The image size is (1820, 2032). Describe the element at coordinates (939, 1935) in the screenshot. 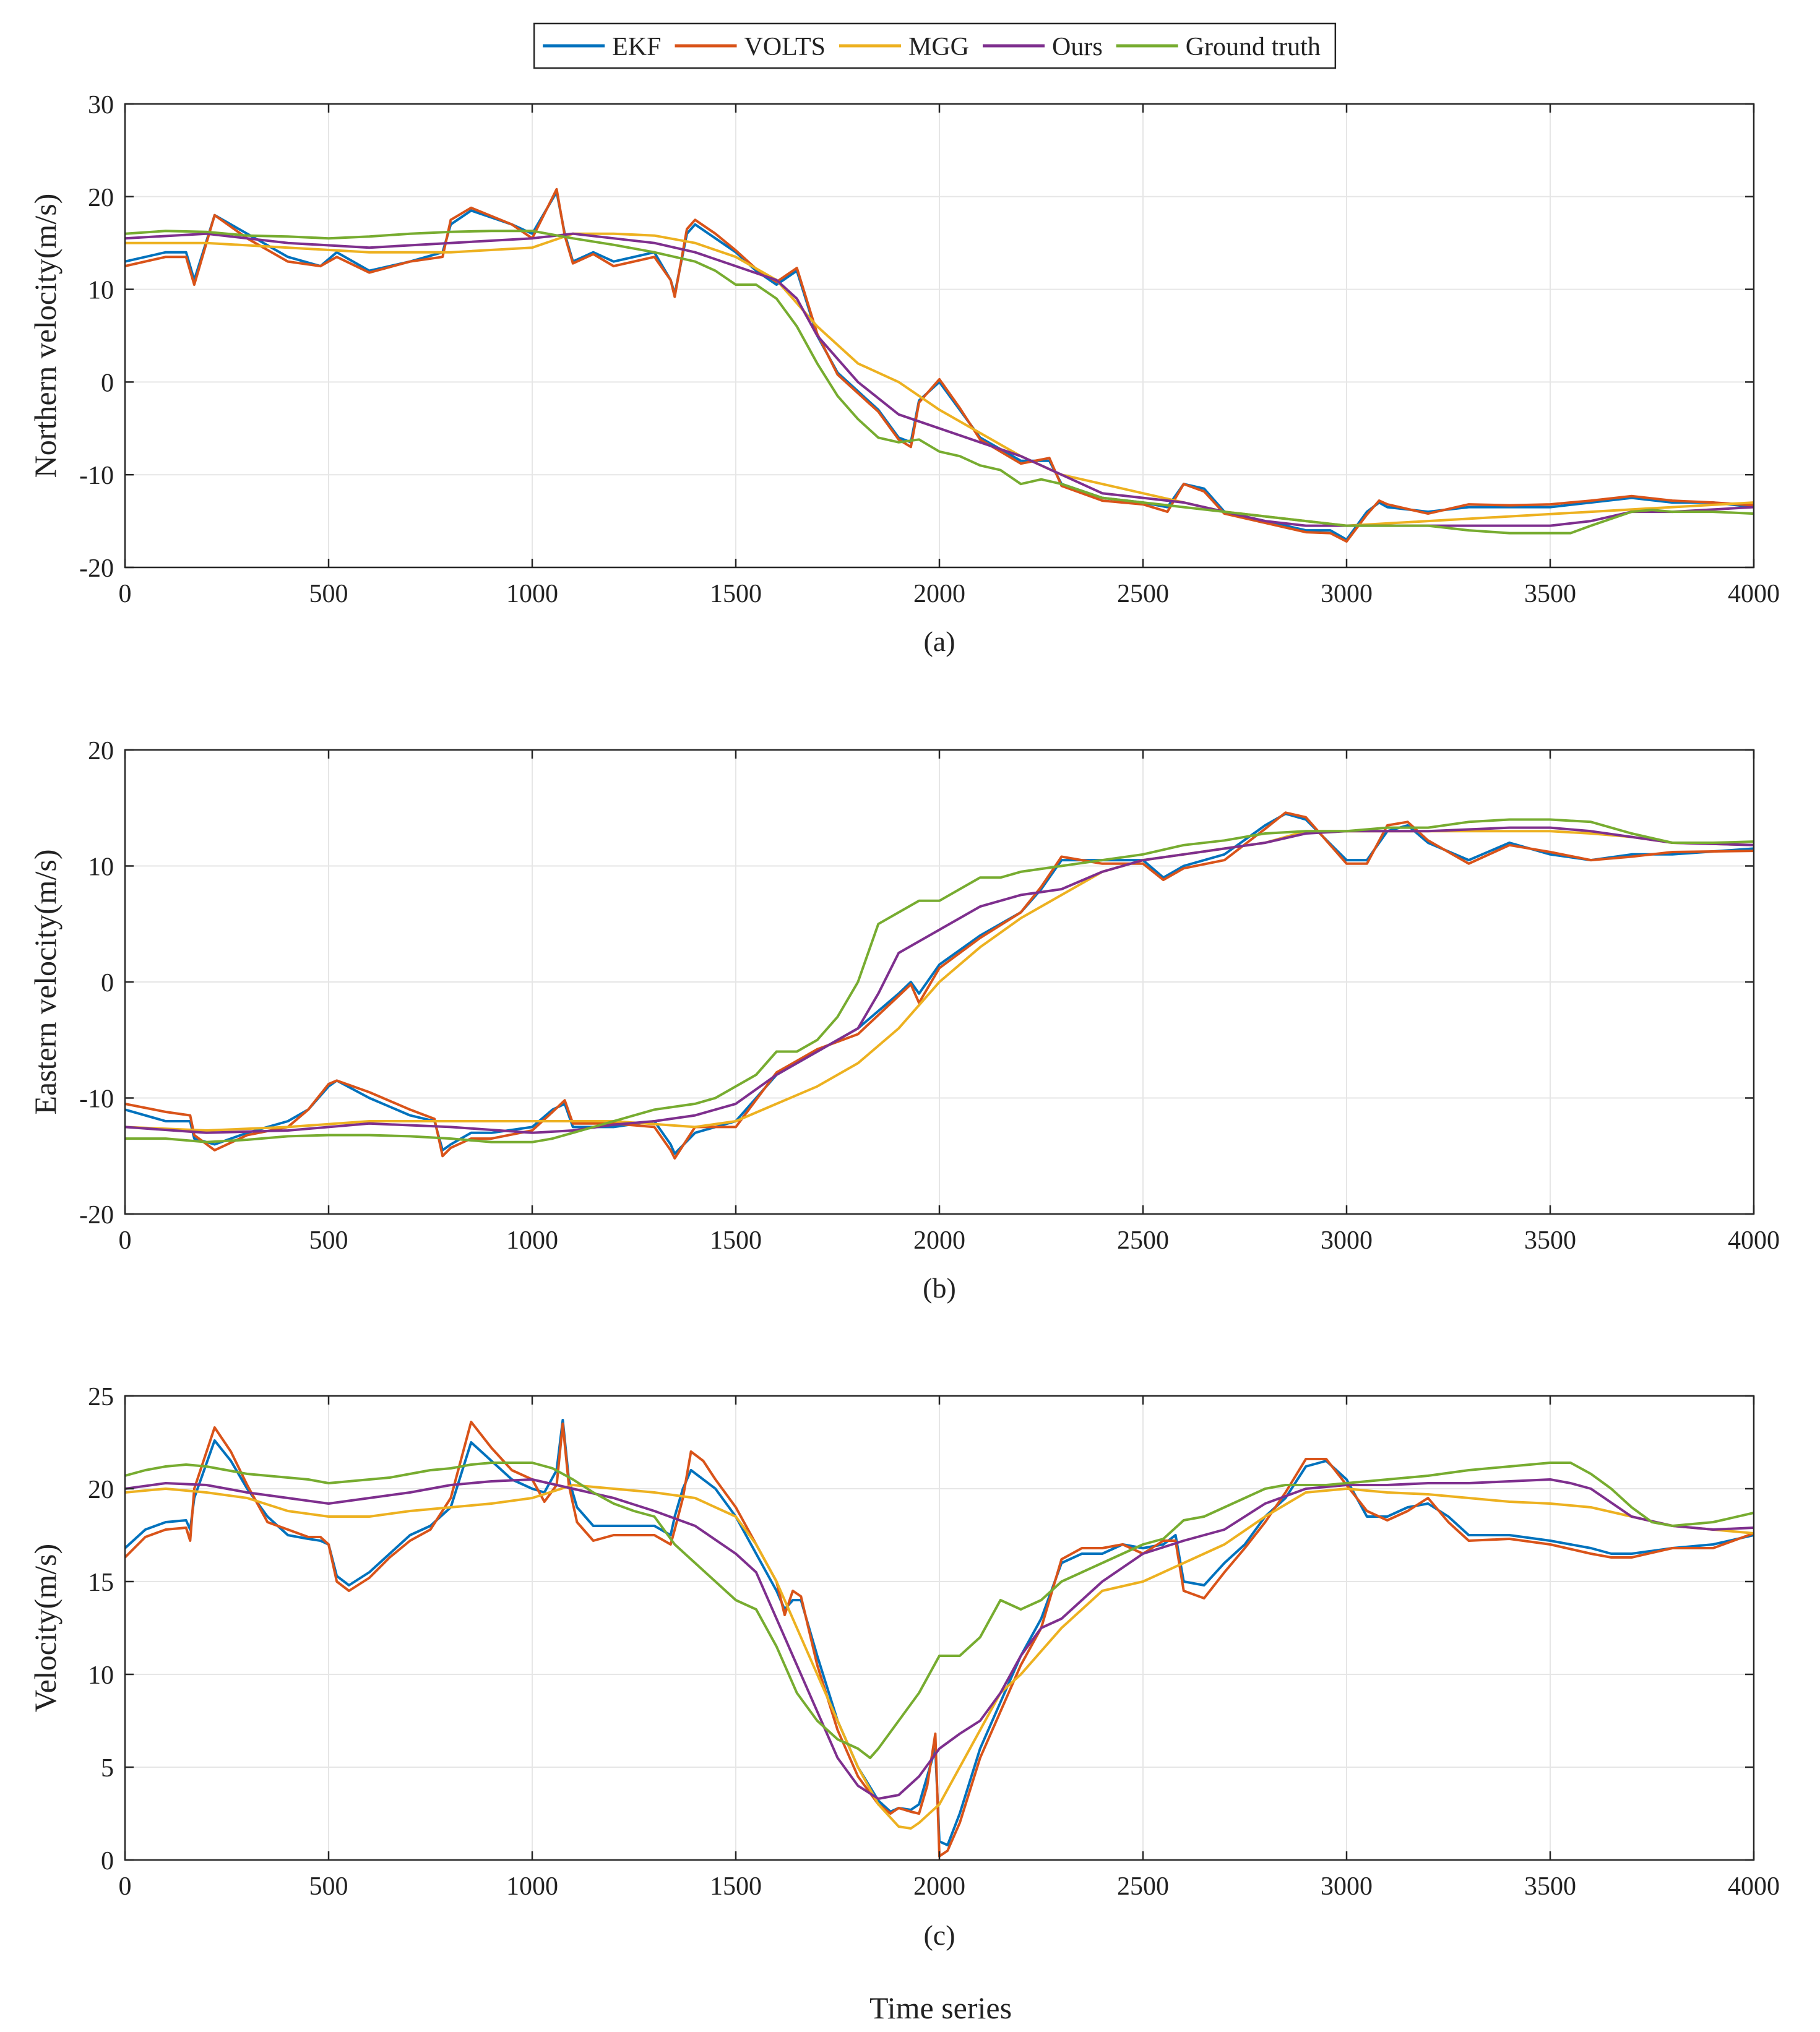

I see `panel-caption: (c)` at that location.